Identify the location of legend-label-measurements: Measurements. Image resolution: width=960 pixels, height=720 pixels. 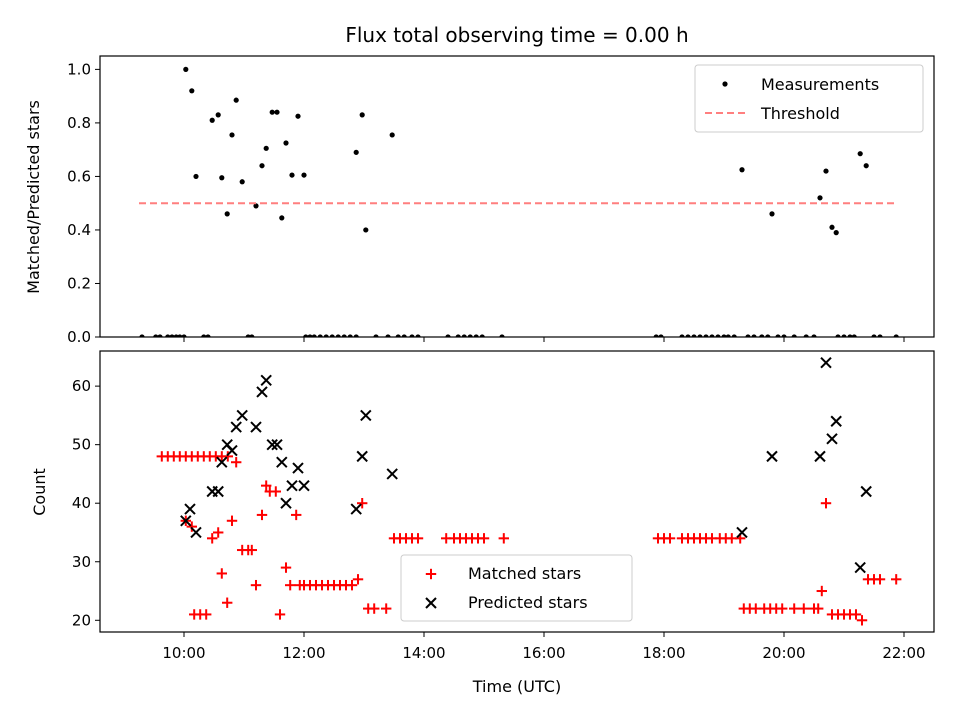
(820, 84).